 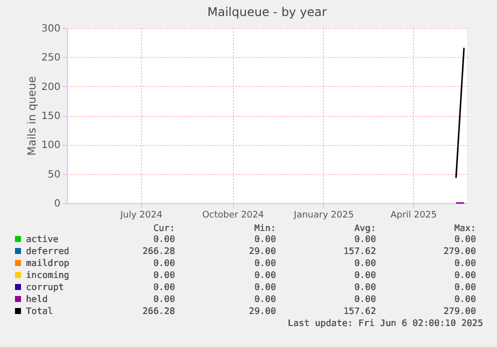 I want to click on x-tick-label: October 2024, so click(x=233, y=215).